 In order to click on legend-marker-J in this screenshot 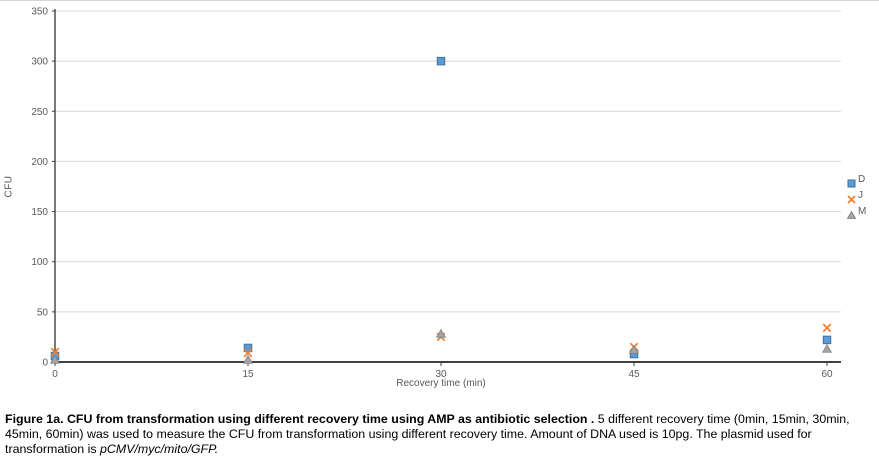, I will do `click(851, 199)`.